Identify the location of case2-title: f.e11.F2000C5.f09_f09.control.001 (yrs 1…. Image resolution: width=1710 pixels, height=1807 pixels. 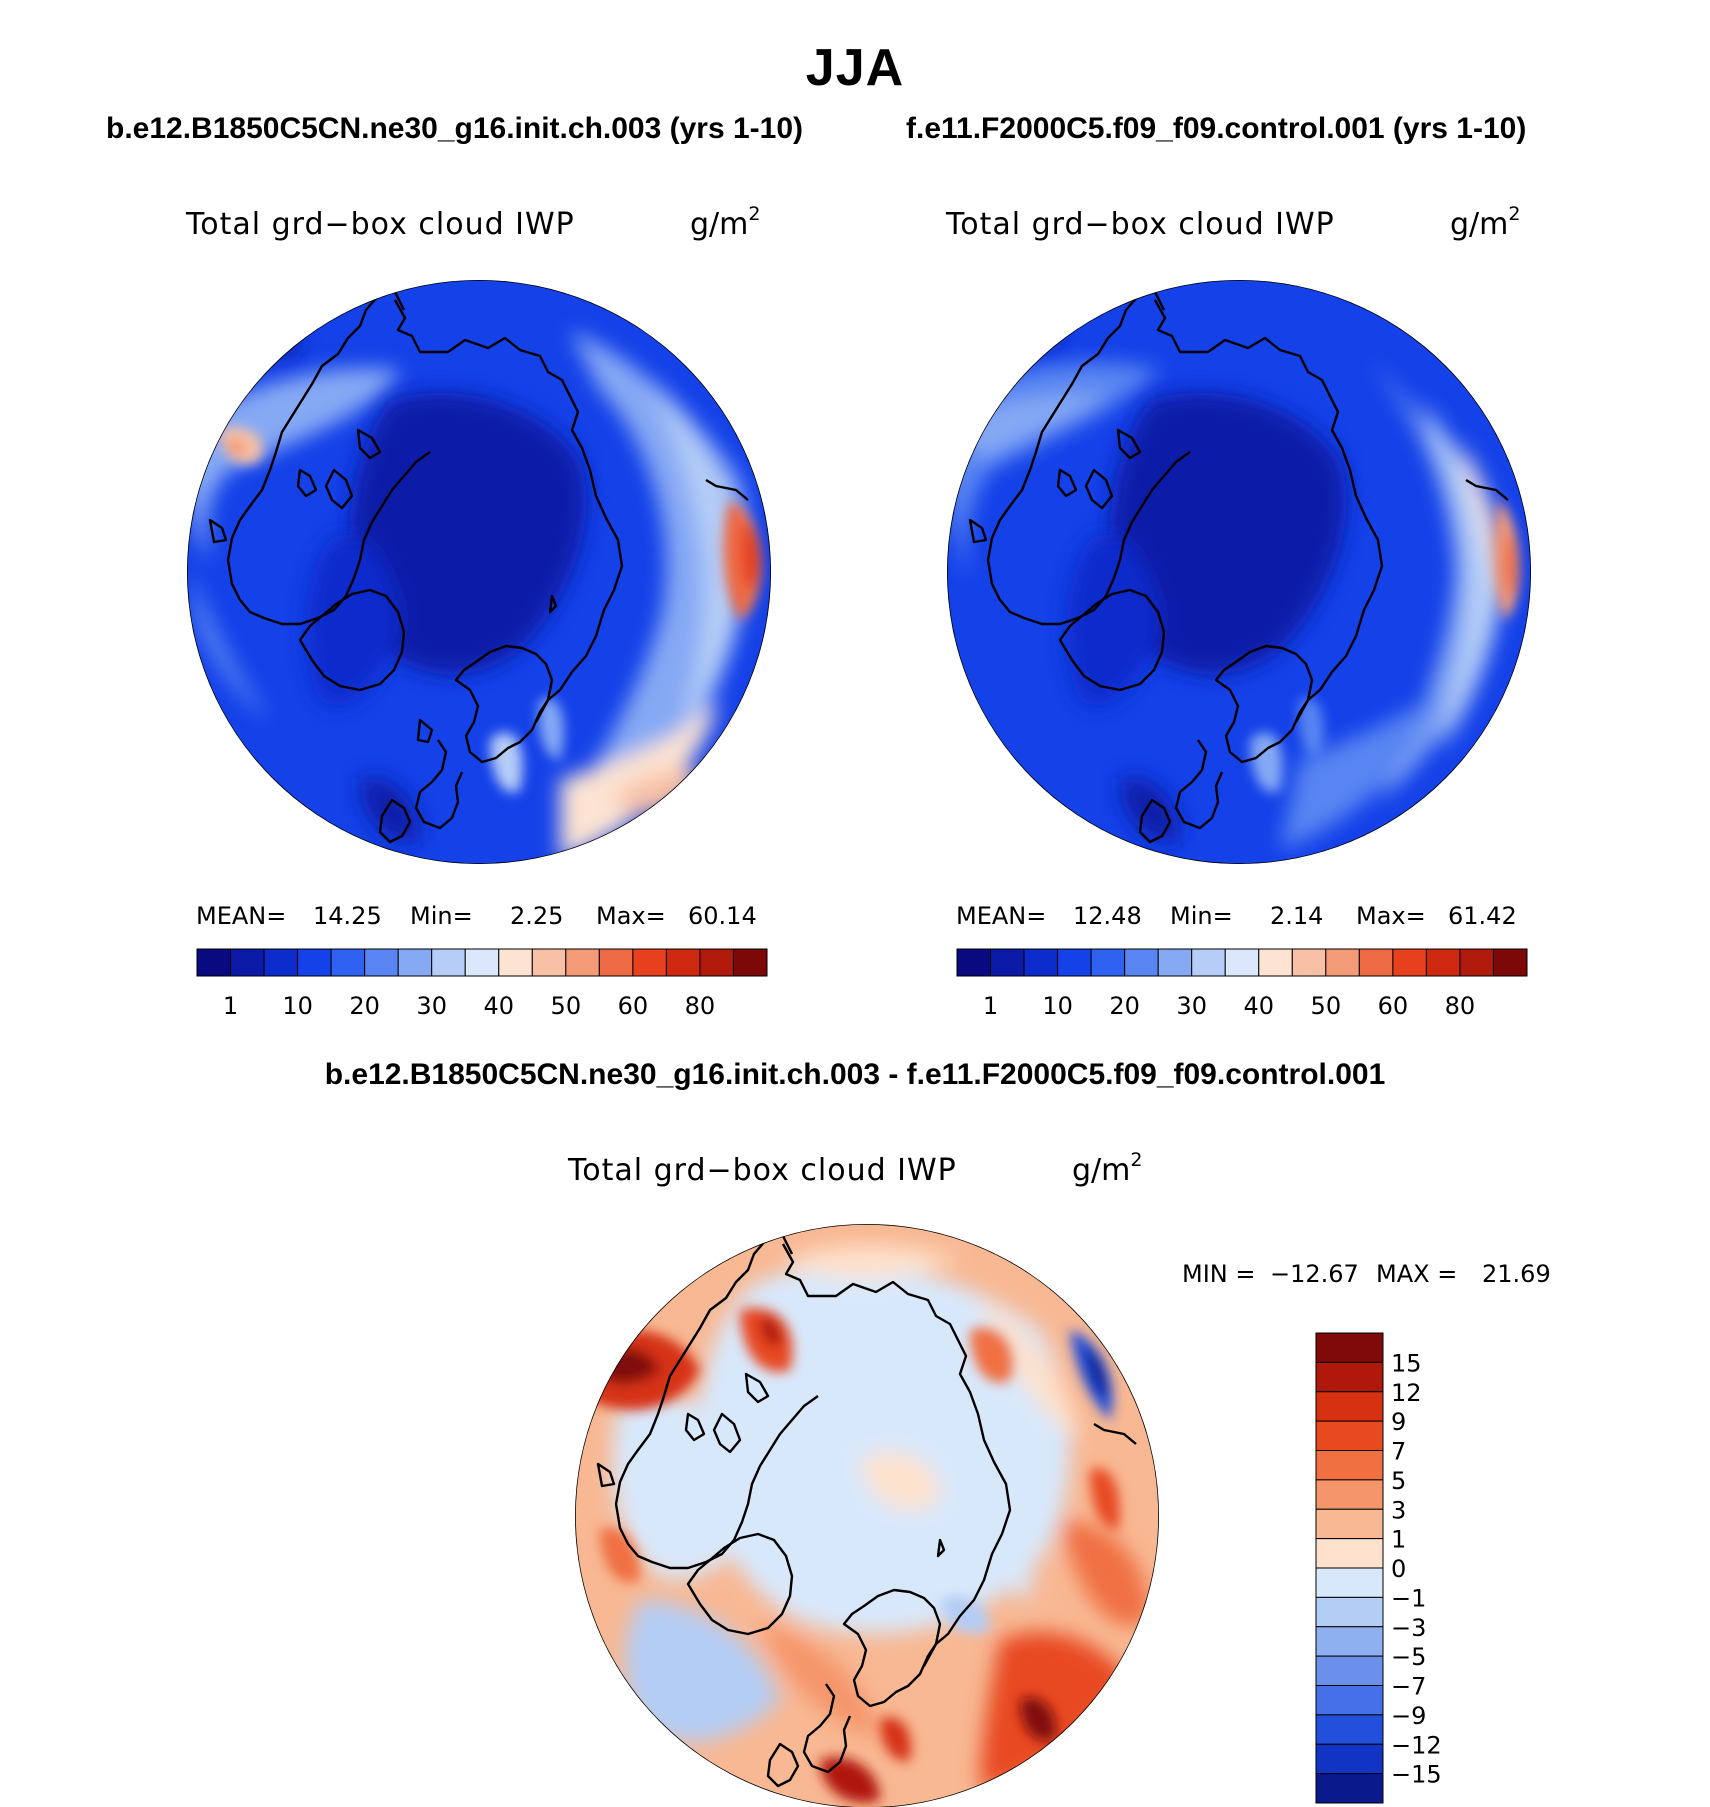
(1216, 128).